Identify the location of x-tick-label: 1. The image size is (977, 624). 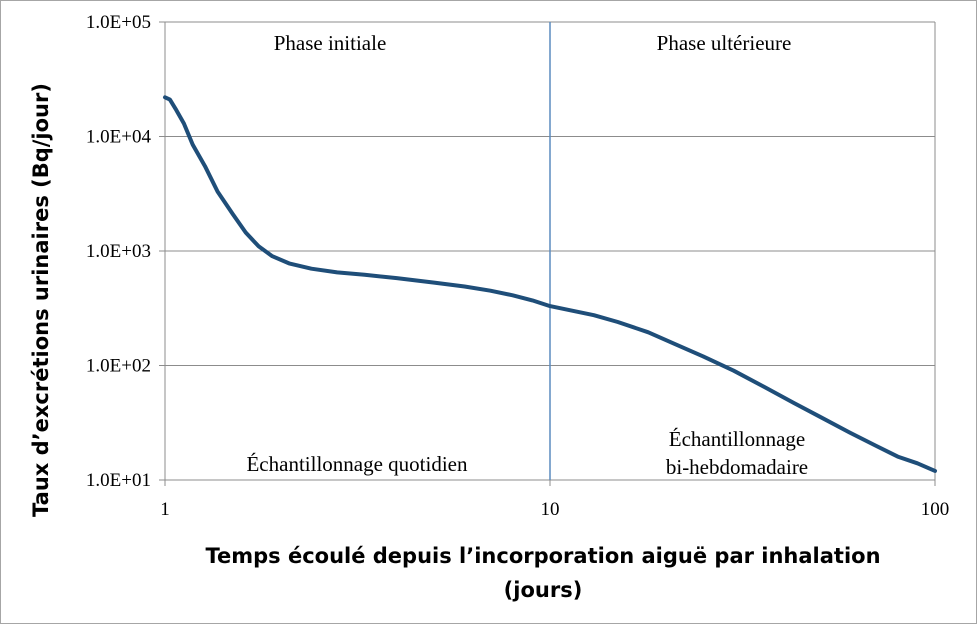
(165, 509).